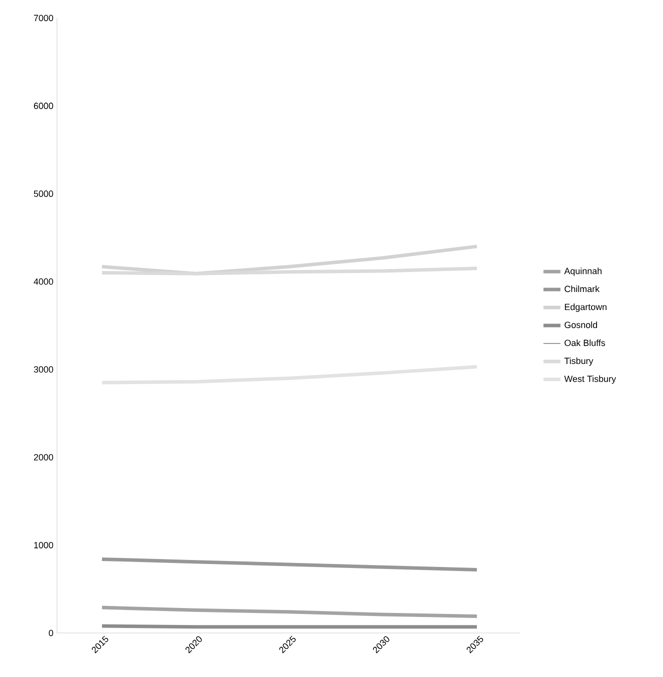 This screenshot has height=677, width=663. I want to click on legend-label: Edgartown, so click(585, 308).